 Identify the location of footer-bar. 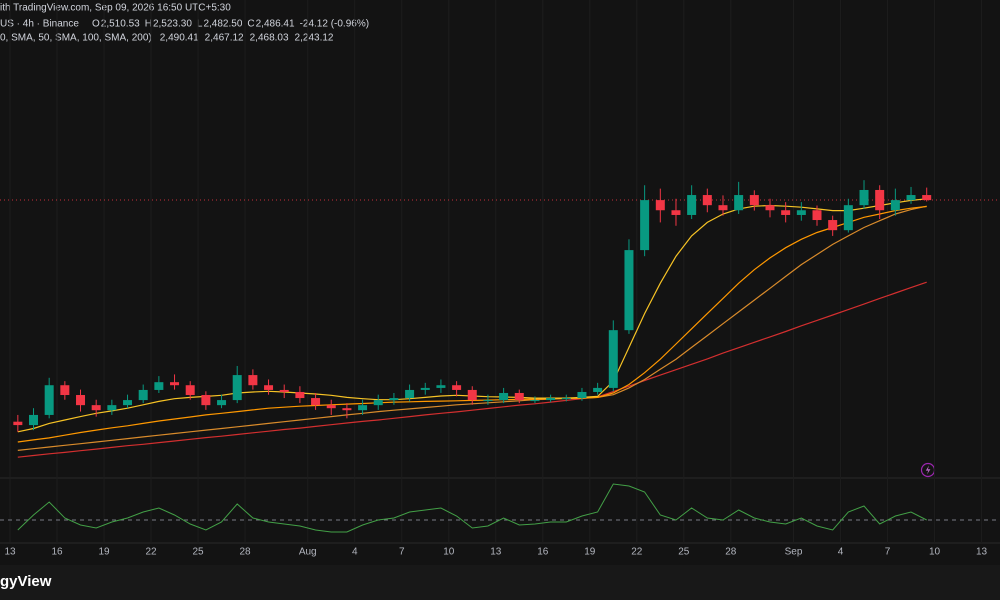
(500, 582).